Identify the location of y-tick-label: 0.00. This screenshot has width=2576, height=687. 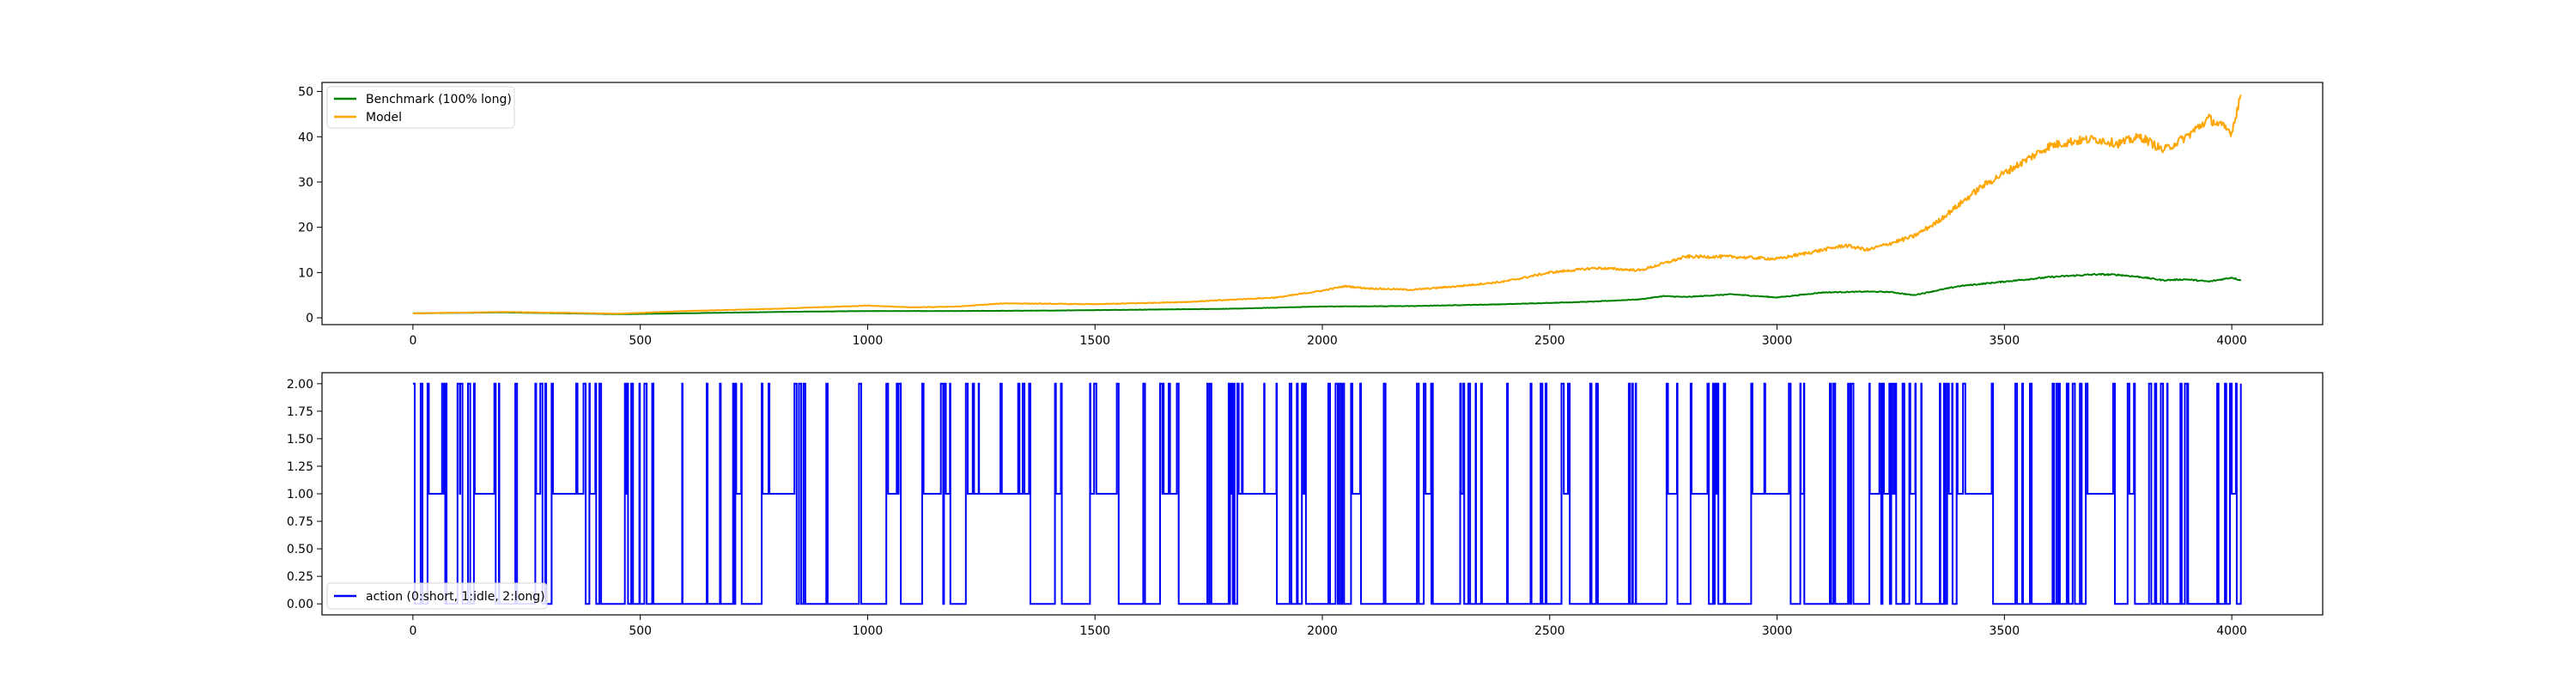
(300, 604).